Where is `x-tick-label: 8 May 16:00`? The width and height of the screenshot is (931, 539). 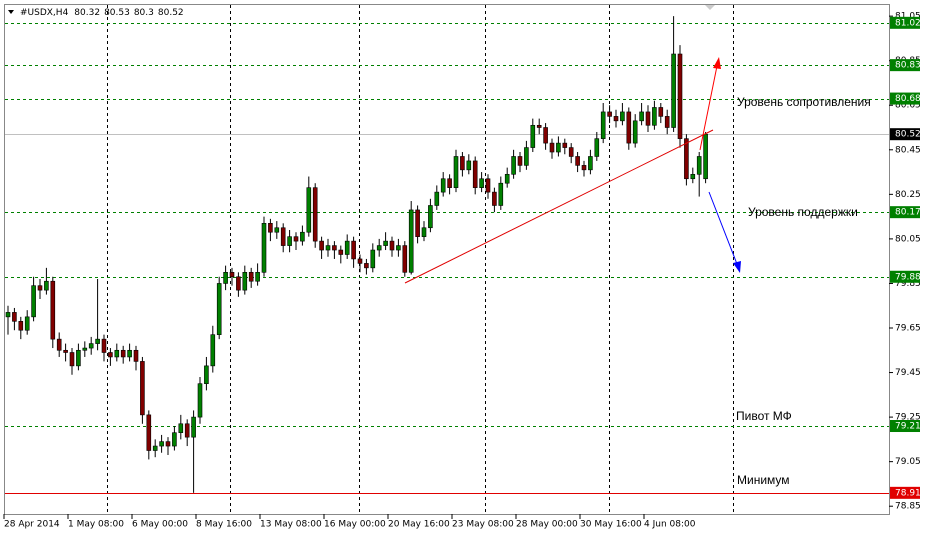 x-tick-label: 8 May 16:00 is located at coordinates (224, 525).